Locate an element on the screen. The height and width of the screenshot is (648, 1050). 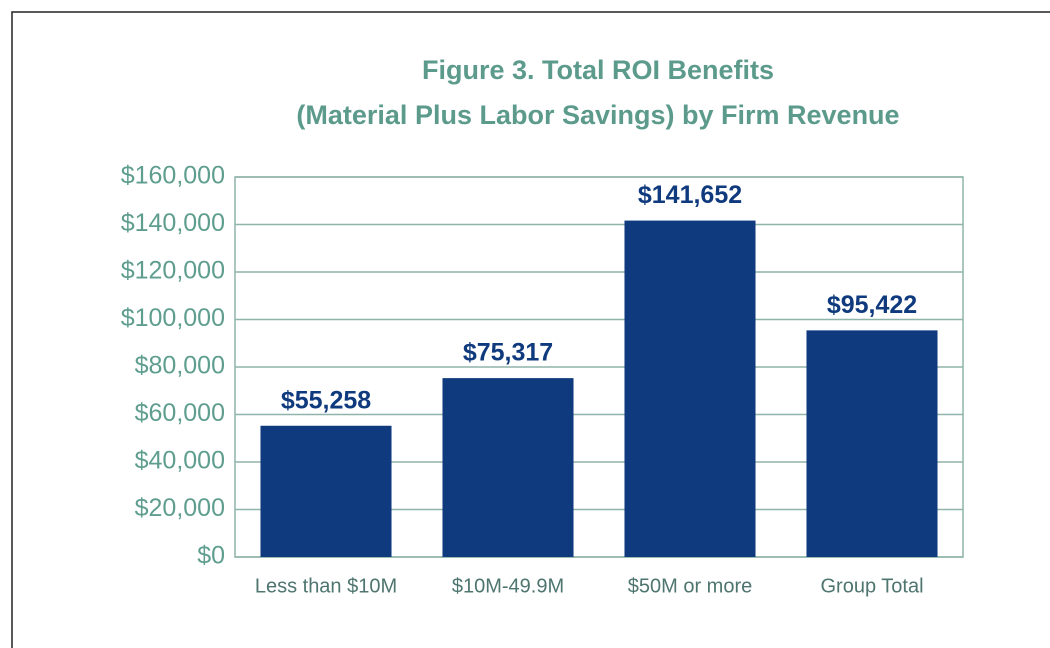
x-tick-label: Less than $10M is located at coordinates (326, 586).